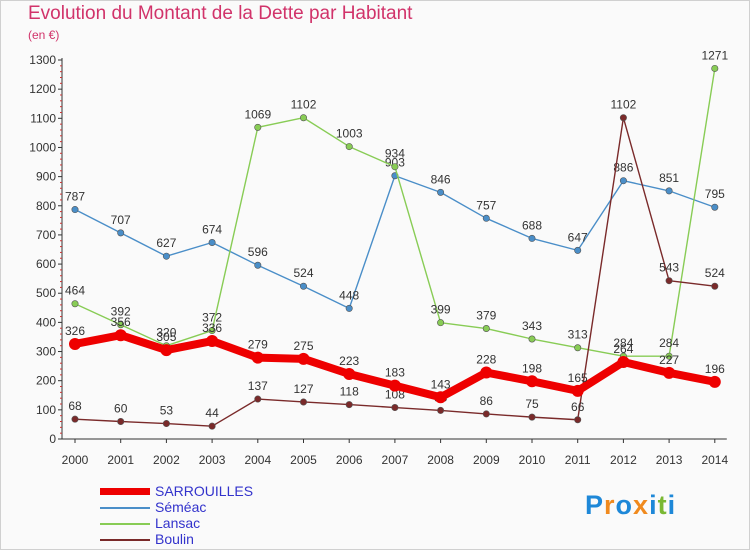 This screenshot has height=550, width=750. I want to click on data-label: 223, so click(349, 361).